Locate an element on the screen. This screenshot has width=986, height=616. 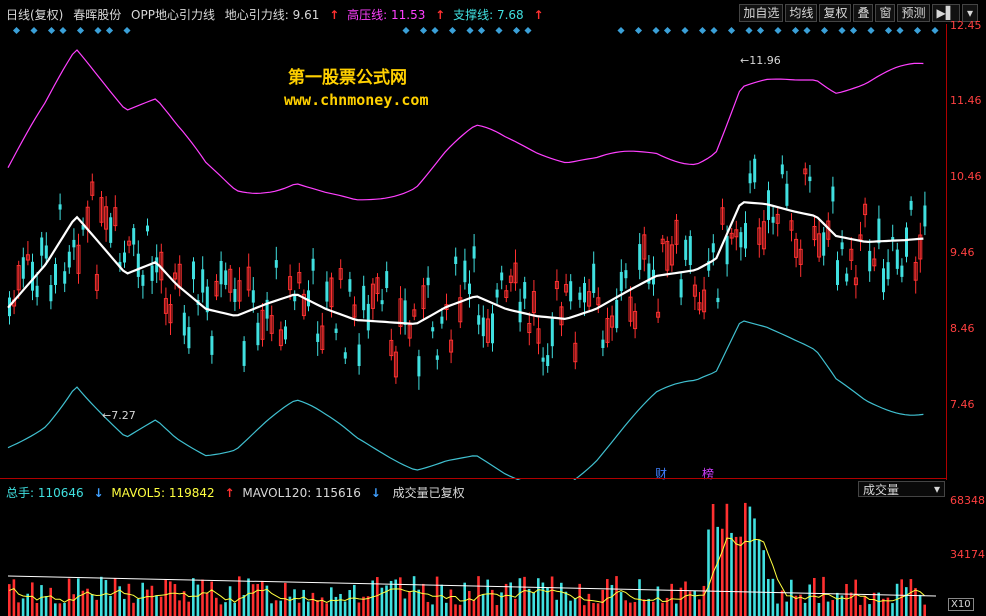
stock-name: 春晖股份 is located at coordinates (97, 15).